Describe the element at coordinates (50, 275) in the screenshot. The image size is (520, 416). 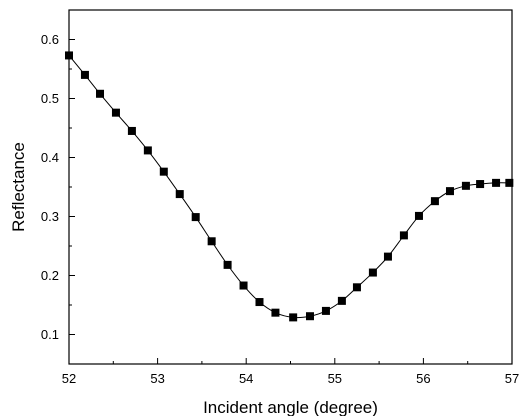
I see `y-tick-label: 0.2` at that location.